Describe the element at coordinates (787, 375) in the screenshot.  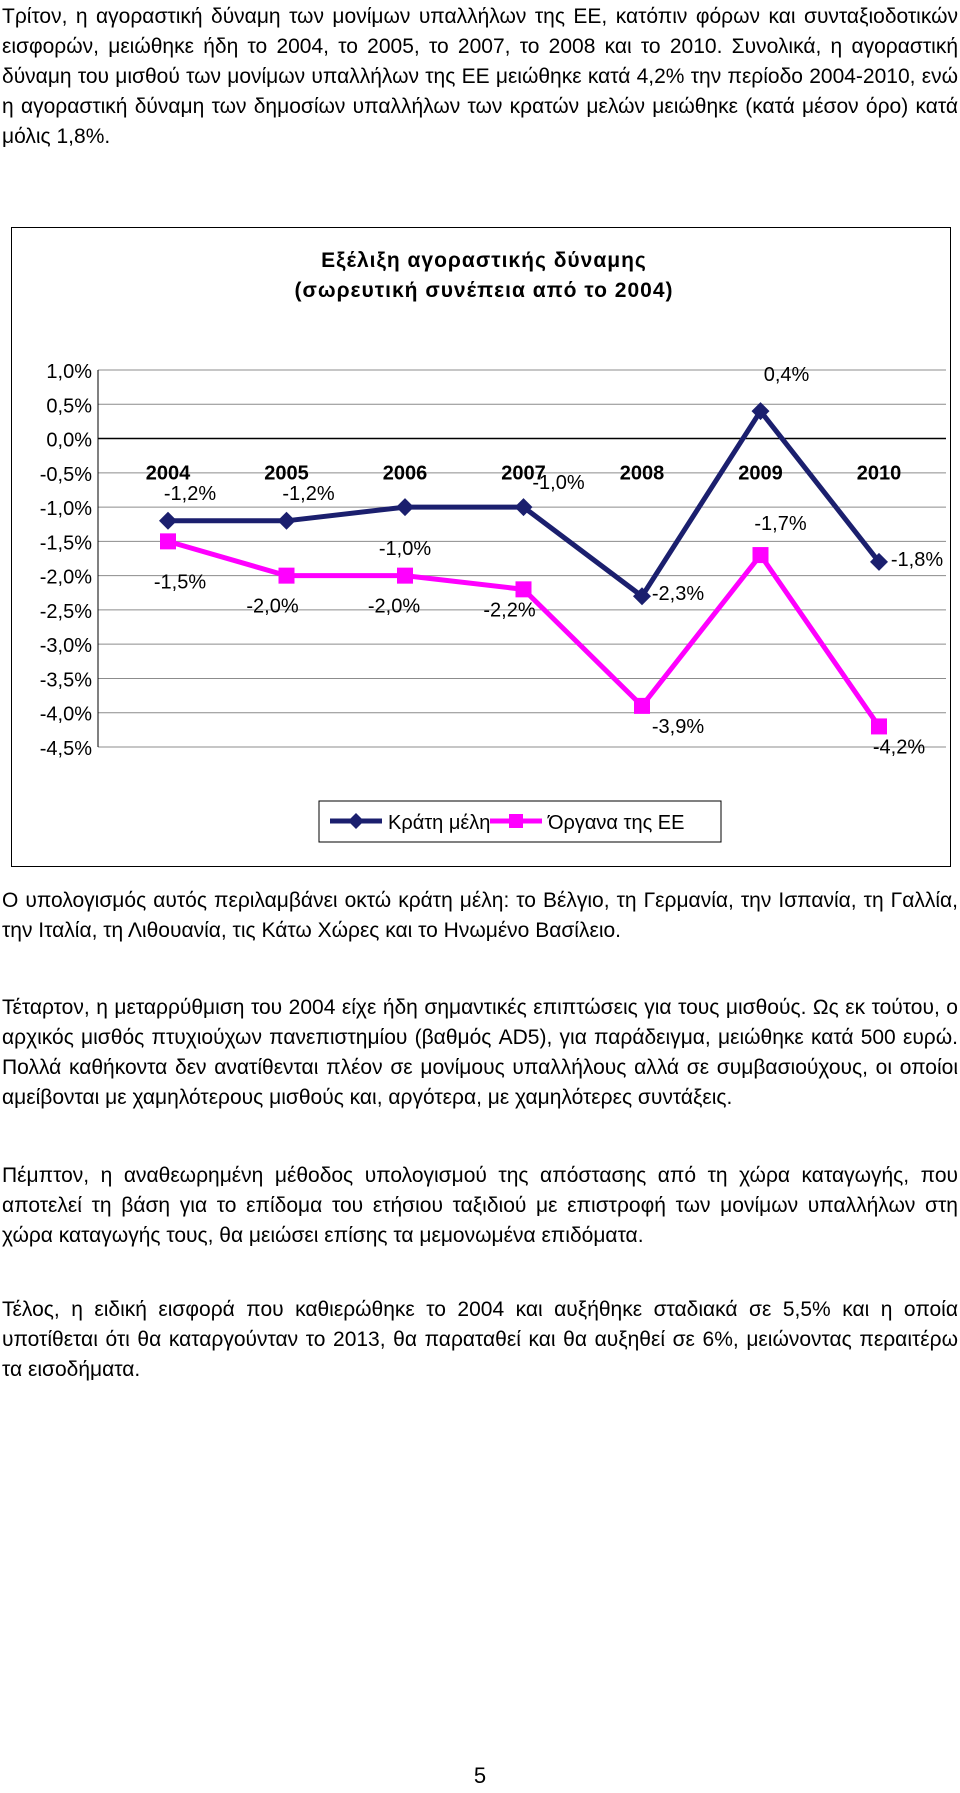
I see `data-label: 0,4%` at that location.